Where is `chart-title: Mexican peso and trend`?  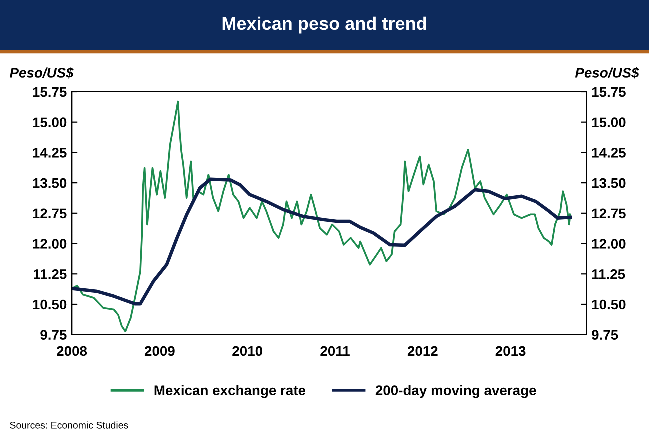
chart-title: Mexican peso and trend is located at coordinates (324, 25).